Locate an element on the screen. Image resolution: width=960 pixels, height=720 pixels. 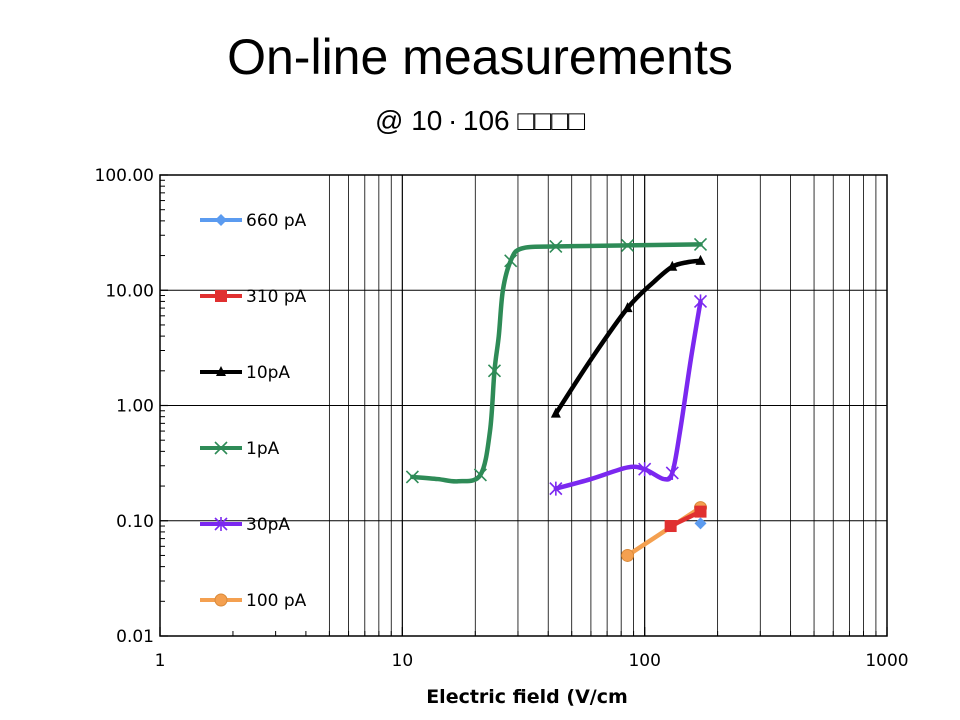
series-30pa is located at coordinates (628, 395).